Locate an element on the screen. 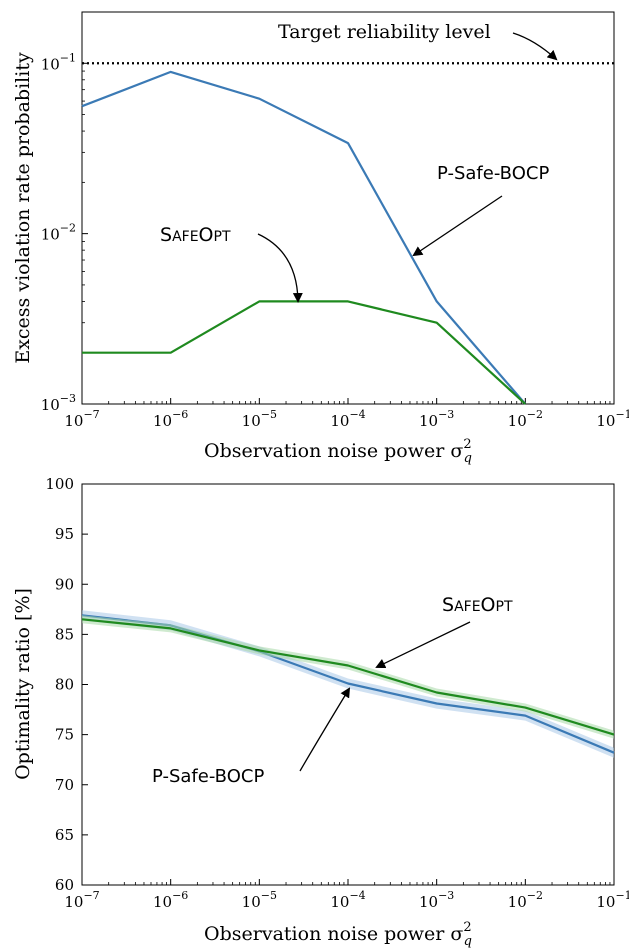  top-x-ticks: 10⁻⁷ 10⁻⁶ 10⁻⁵ 10⁻⁴ 10⁻³ 10⁻² 10⁻¹ is located at coordinates (346, 414).